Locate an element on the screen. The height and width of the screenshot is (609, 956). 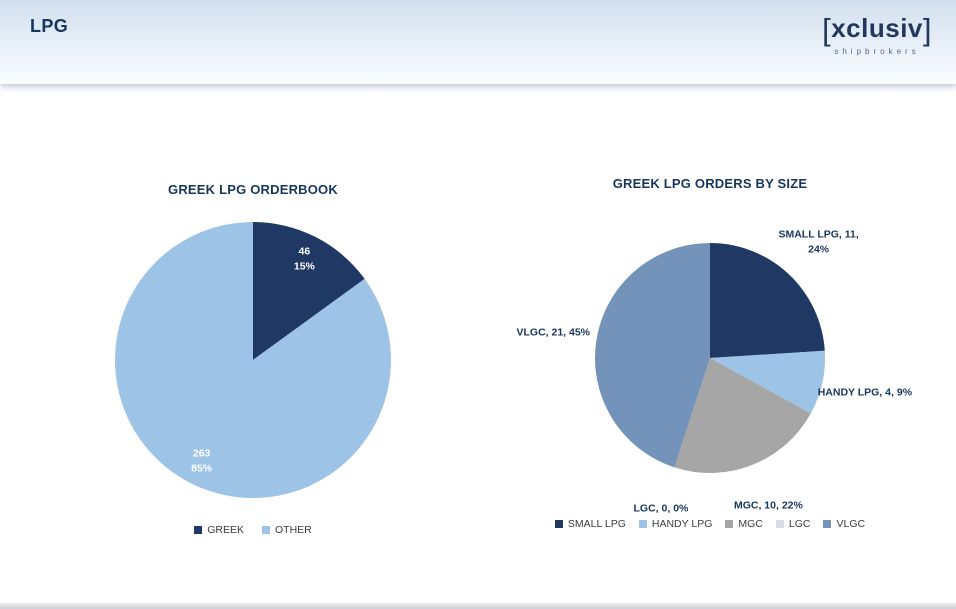
pie-slice-handy-lpg is located at coordinates (767, 382).